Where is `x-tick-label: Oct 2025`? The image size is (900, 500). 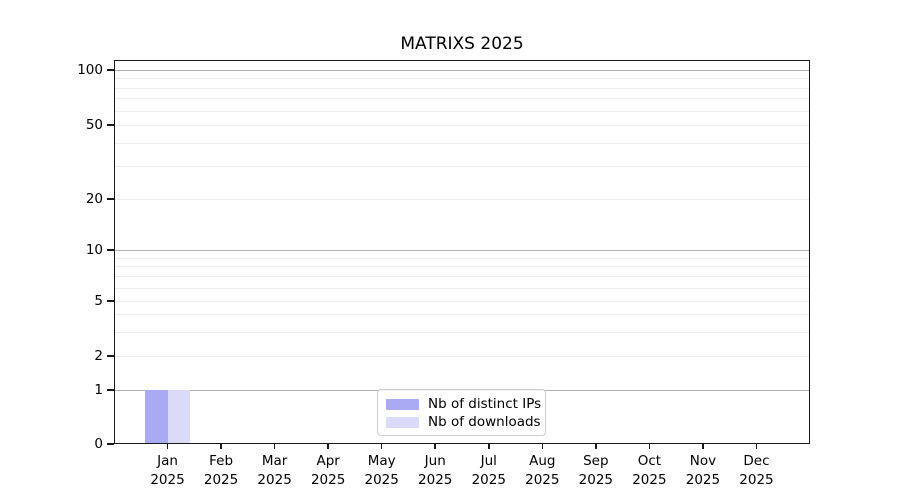 x-tick-label: Oct 2025 is located at coordinates (649, 471).